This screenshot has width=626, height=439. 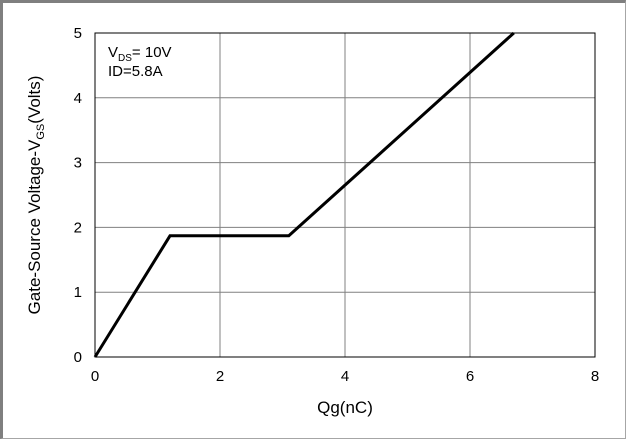 What do you see at coordinates (78, 357) in the screenshot?
I see `y-tick-label-0: 0` at bounding box center [78, 357].